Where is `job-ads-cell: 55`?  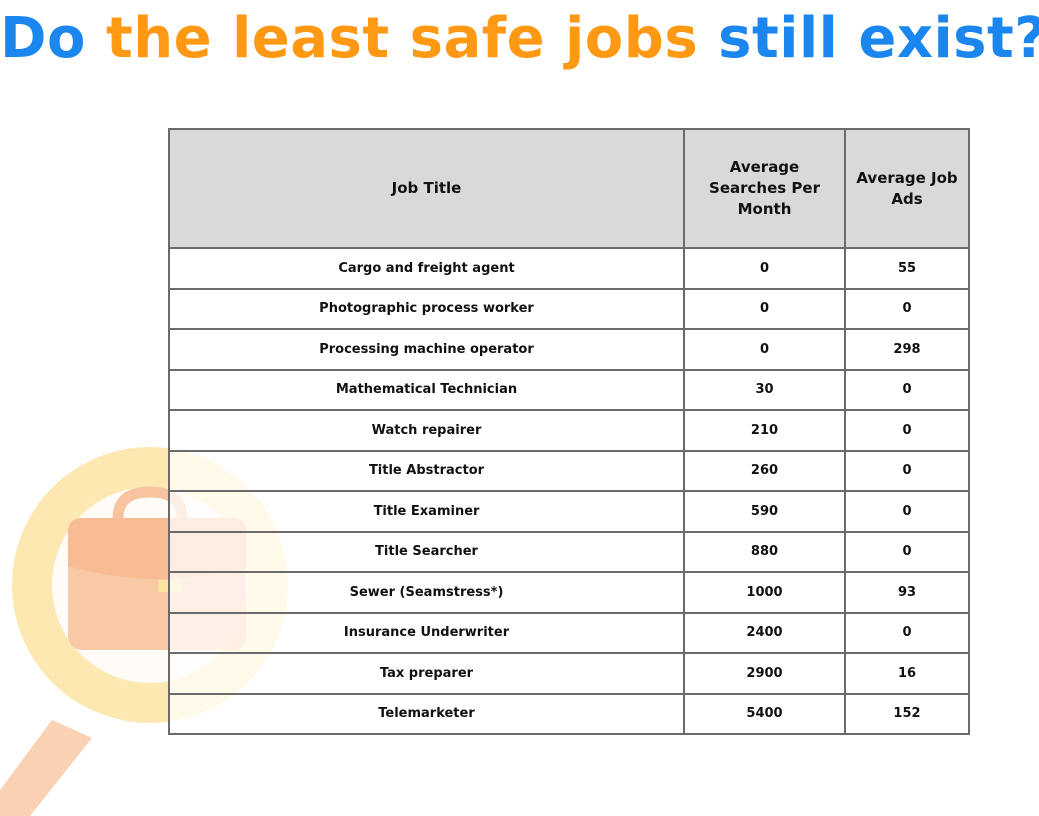
job-ads-cell: 55 is located at coordinates (907, 268).